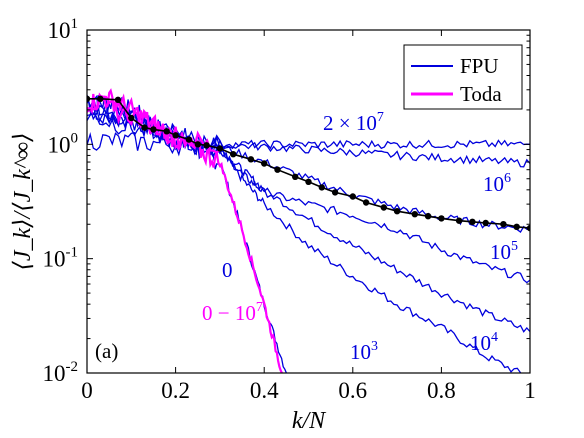 The image size is (584, 438). What do you see at coordinates (364, 351) in the screenshot?
I see `curve-annotation: 103` at bounding box center [364, 351].